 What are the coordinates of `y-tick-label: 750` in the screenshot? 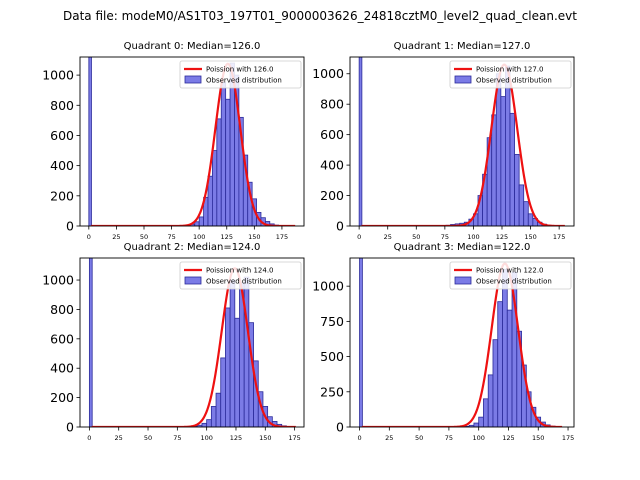 It's located at (332, 321).